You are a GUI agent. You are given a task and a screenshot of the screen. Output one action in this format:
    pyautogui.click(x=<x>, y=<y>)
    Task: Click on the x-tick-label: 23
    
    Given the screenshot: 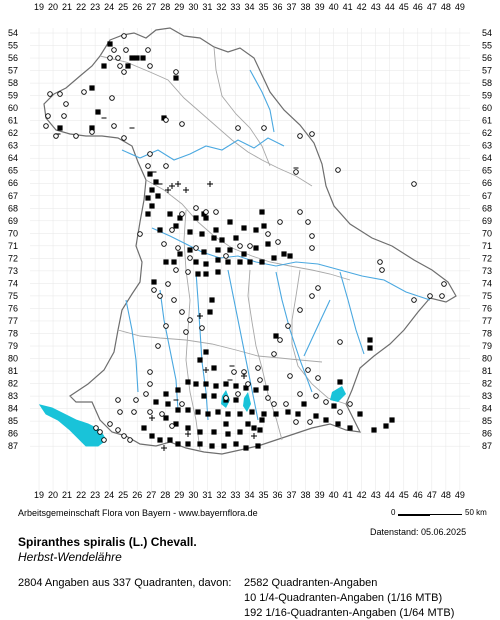 What is the action you would take?
    pyautogui.click(x=95, y=7)
    